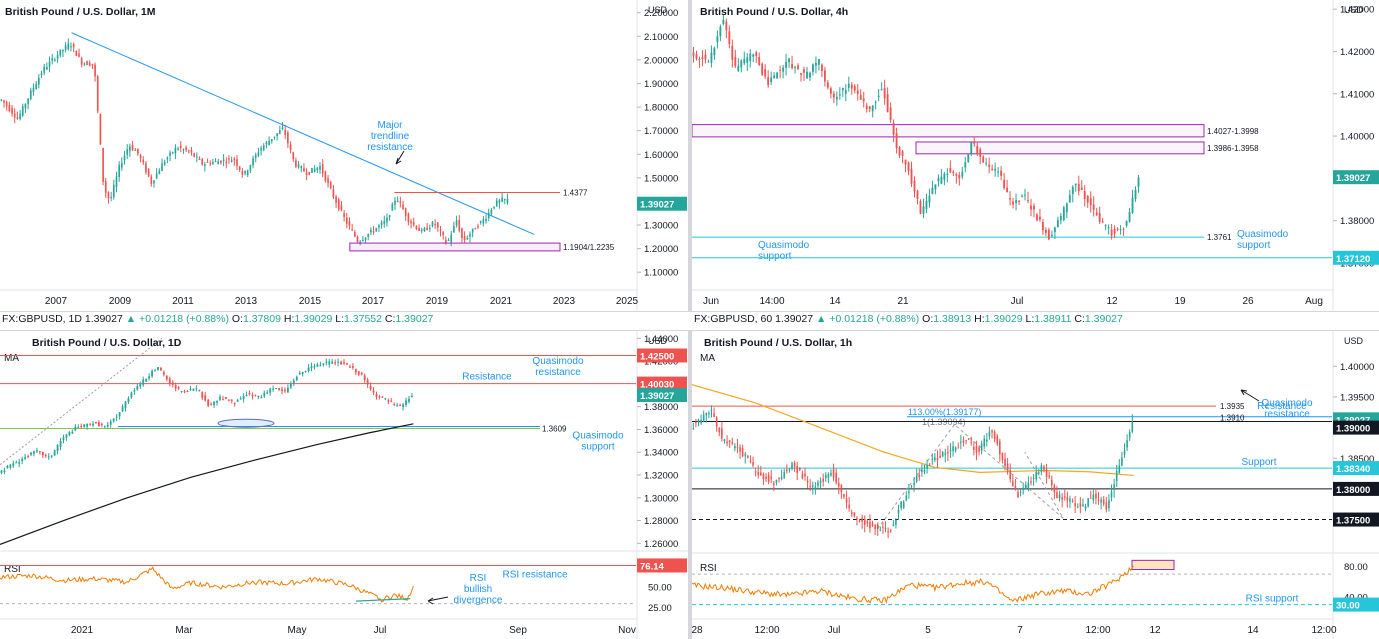 The height and width of the screenshot is (639, 1379). I want to click on hourly-close: 1.39027, so click(1103, 319).